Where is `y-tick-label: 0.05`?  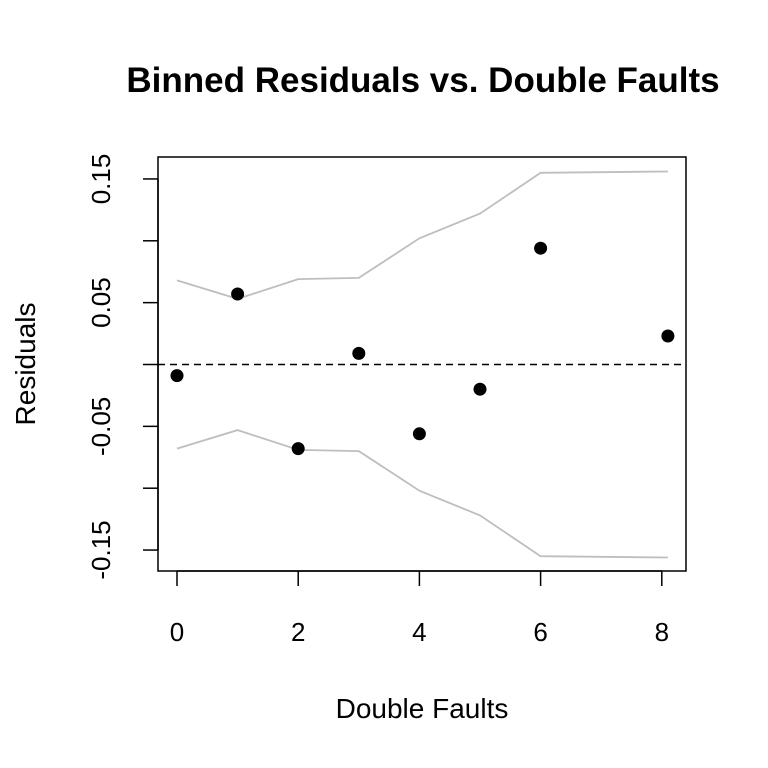 y-tick-label: 0.05 is located at coordinates (101, 302).